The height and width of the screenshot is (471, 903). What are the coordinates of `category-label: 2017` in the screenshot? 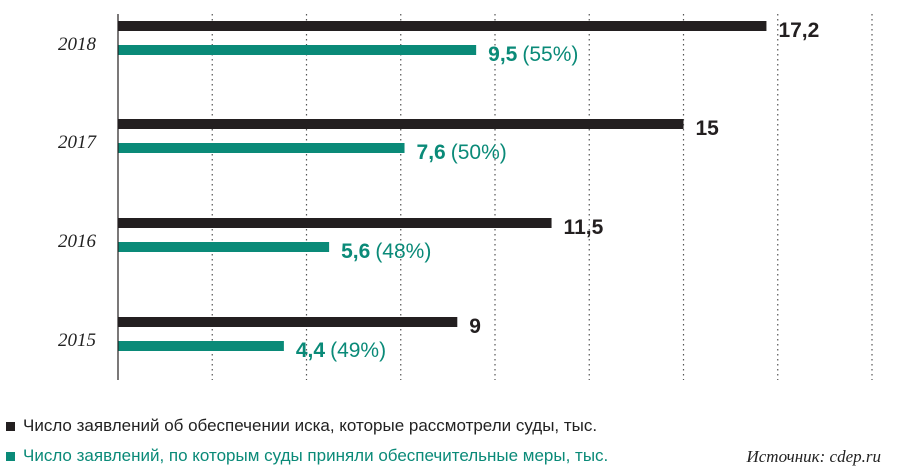 It's located at (78, 142).